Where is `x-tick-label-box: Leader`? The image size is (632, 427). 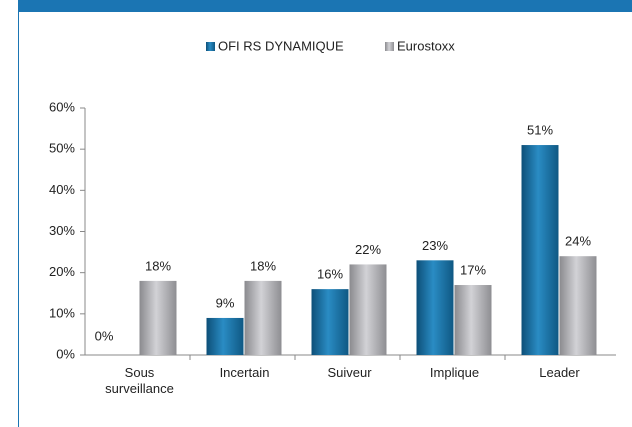 x-tick-label-box: Leader is located at coordinates (559, 372).